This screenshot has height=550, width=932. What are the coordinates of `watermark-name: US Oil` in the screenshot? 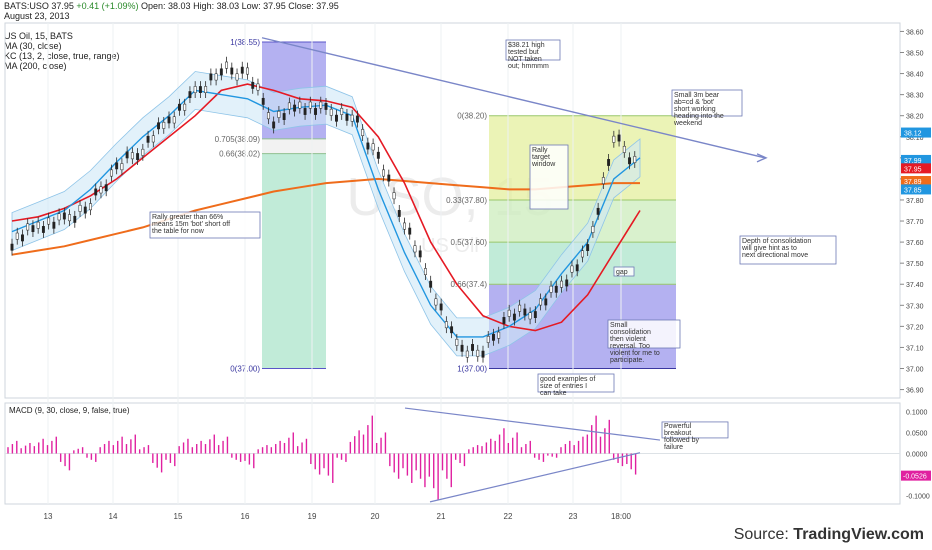 It's located at (450, 246).